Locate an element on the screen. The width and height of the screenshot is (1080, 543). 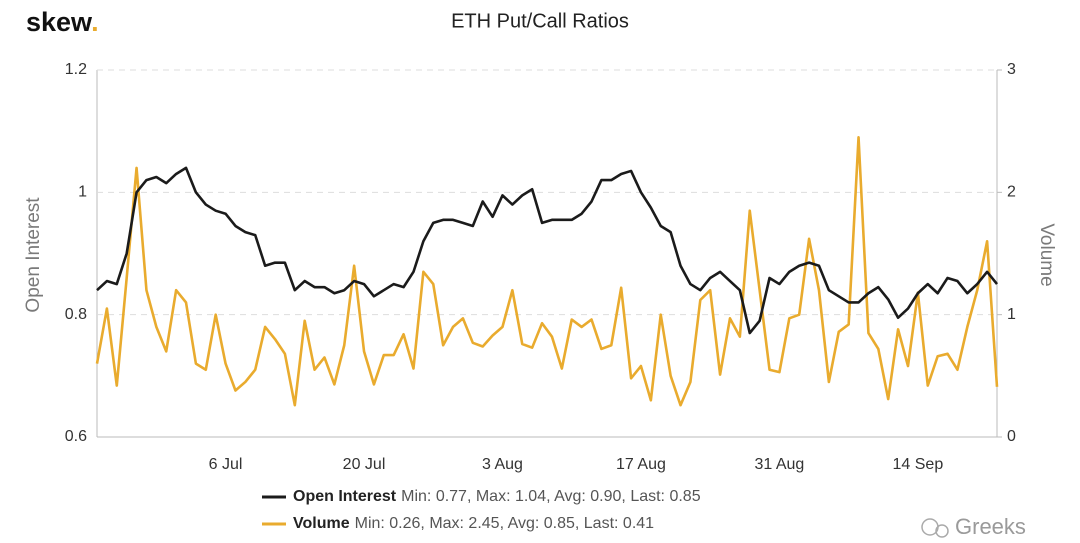
y2-tick-label: 0 is located at coordinates (1011, 436).